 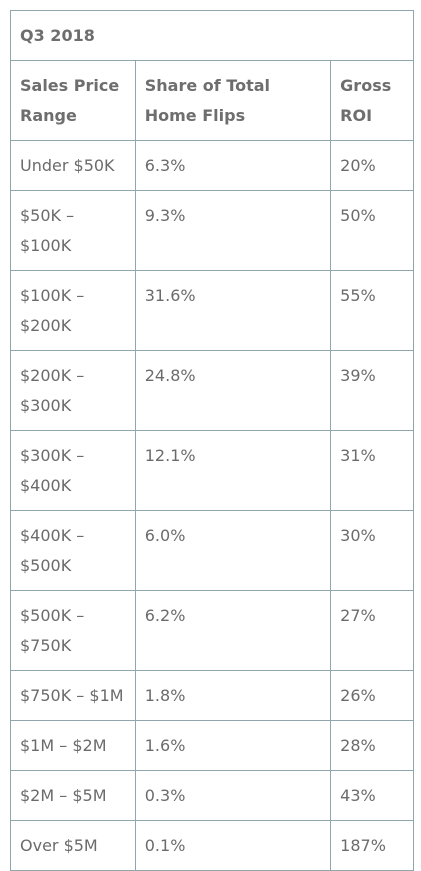 What do you see at coordinates (372, 470) in the screenshot?
I see `roi-cell: 31%` at bounding box center [372, 470].